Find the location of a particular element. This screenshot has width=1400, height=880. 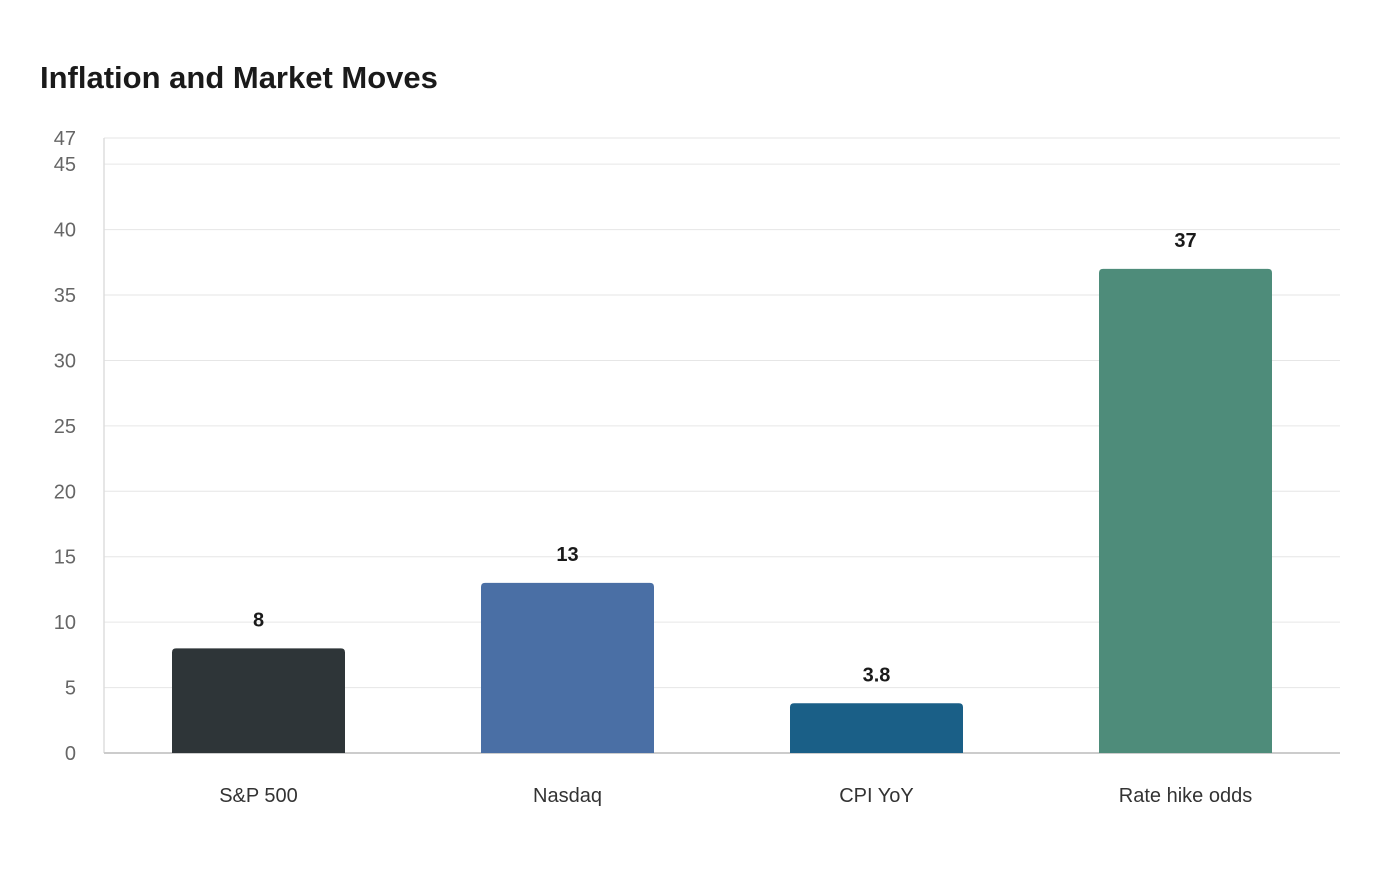

bar-cpi-yoy is located at coordinates (876, 728).